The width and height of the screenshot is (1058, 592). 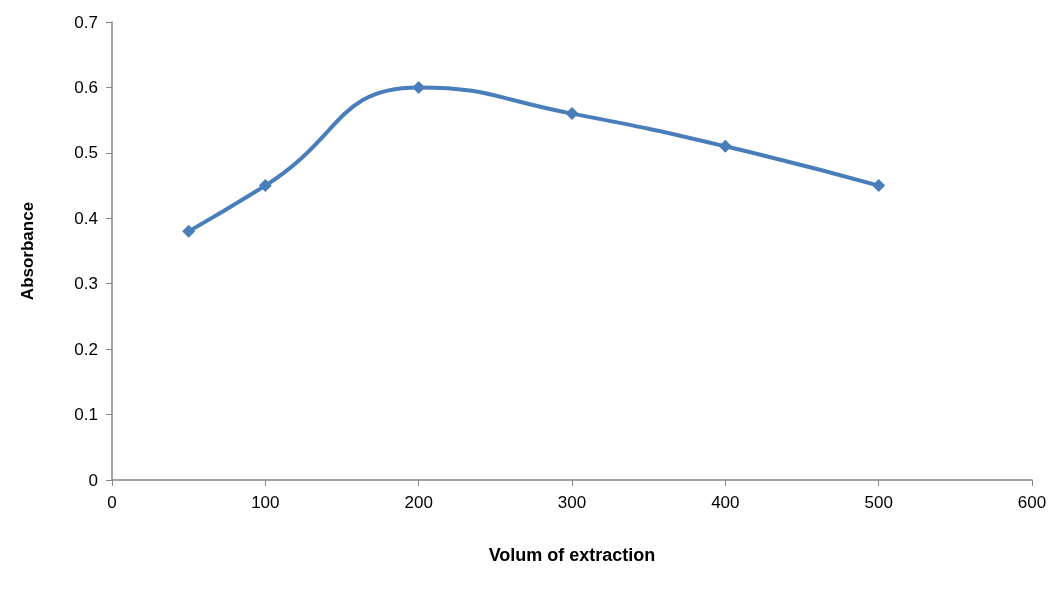 What do you see at coordinates (93, 480) in the screenshot?
I see `y-tick-label: 0` at bounding box center [93, 480].